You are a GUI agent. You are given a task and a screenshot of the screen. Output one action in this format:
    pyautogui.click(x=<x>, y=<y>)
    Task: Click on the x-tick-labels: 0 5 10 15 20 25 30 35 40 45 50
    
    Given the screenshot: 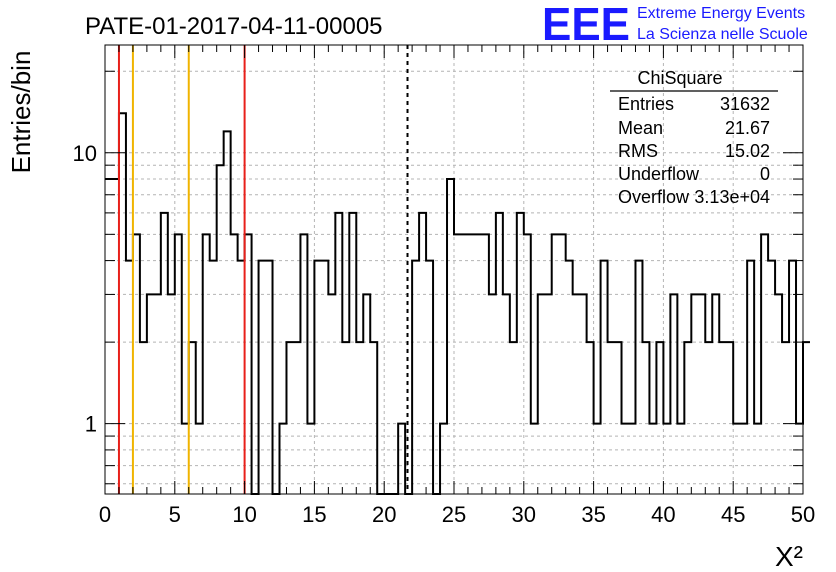 What is the action you would take?
    pyautogui.click(x=457, y=514)
    